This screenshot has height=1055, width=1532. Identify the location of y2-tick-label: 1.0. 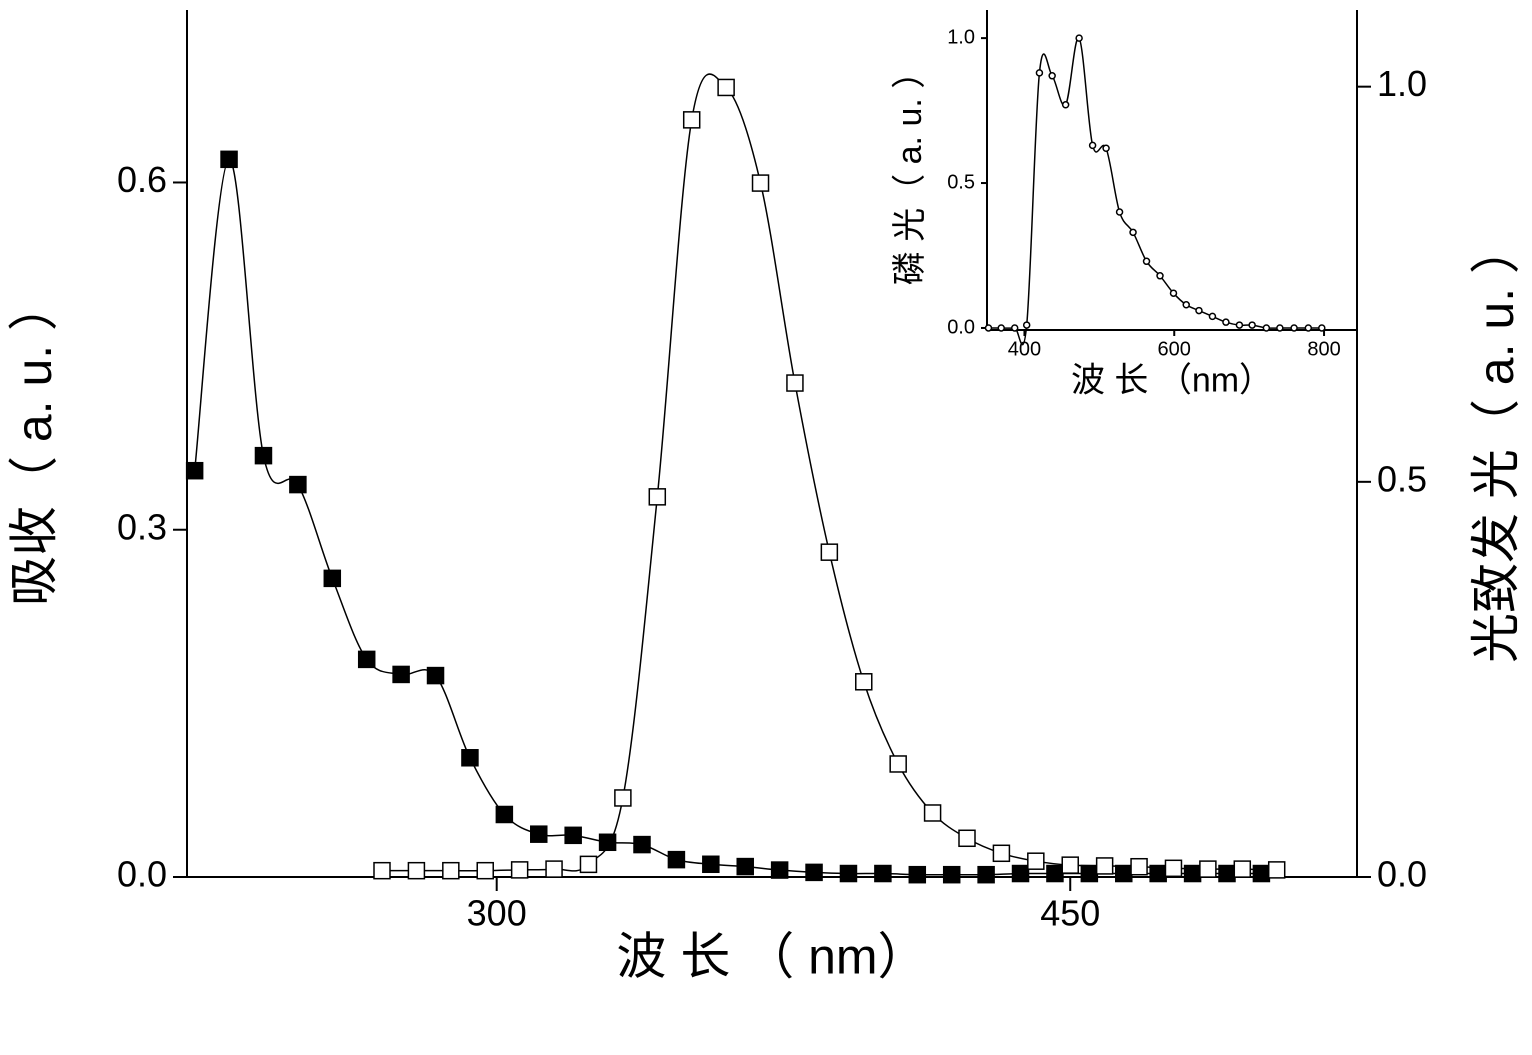
(1402, 83).